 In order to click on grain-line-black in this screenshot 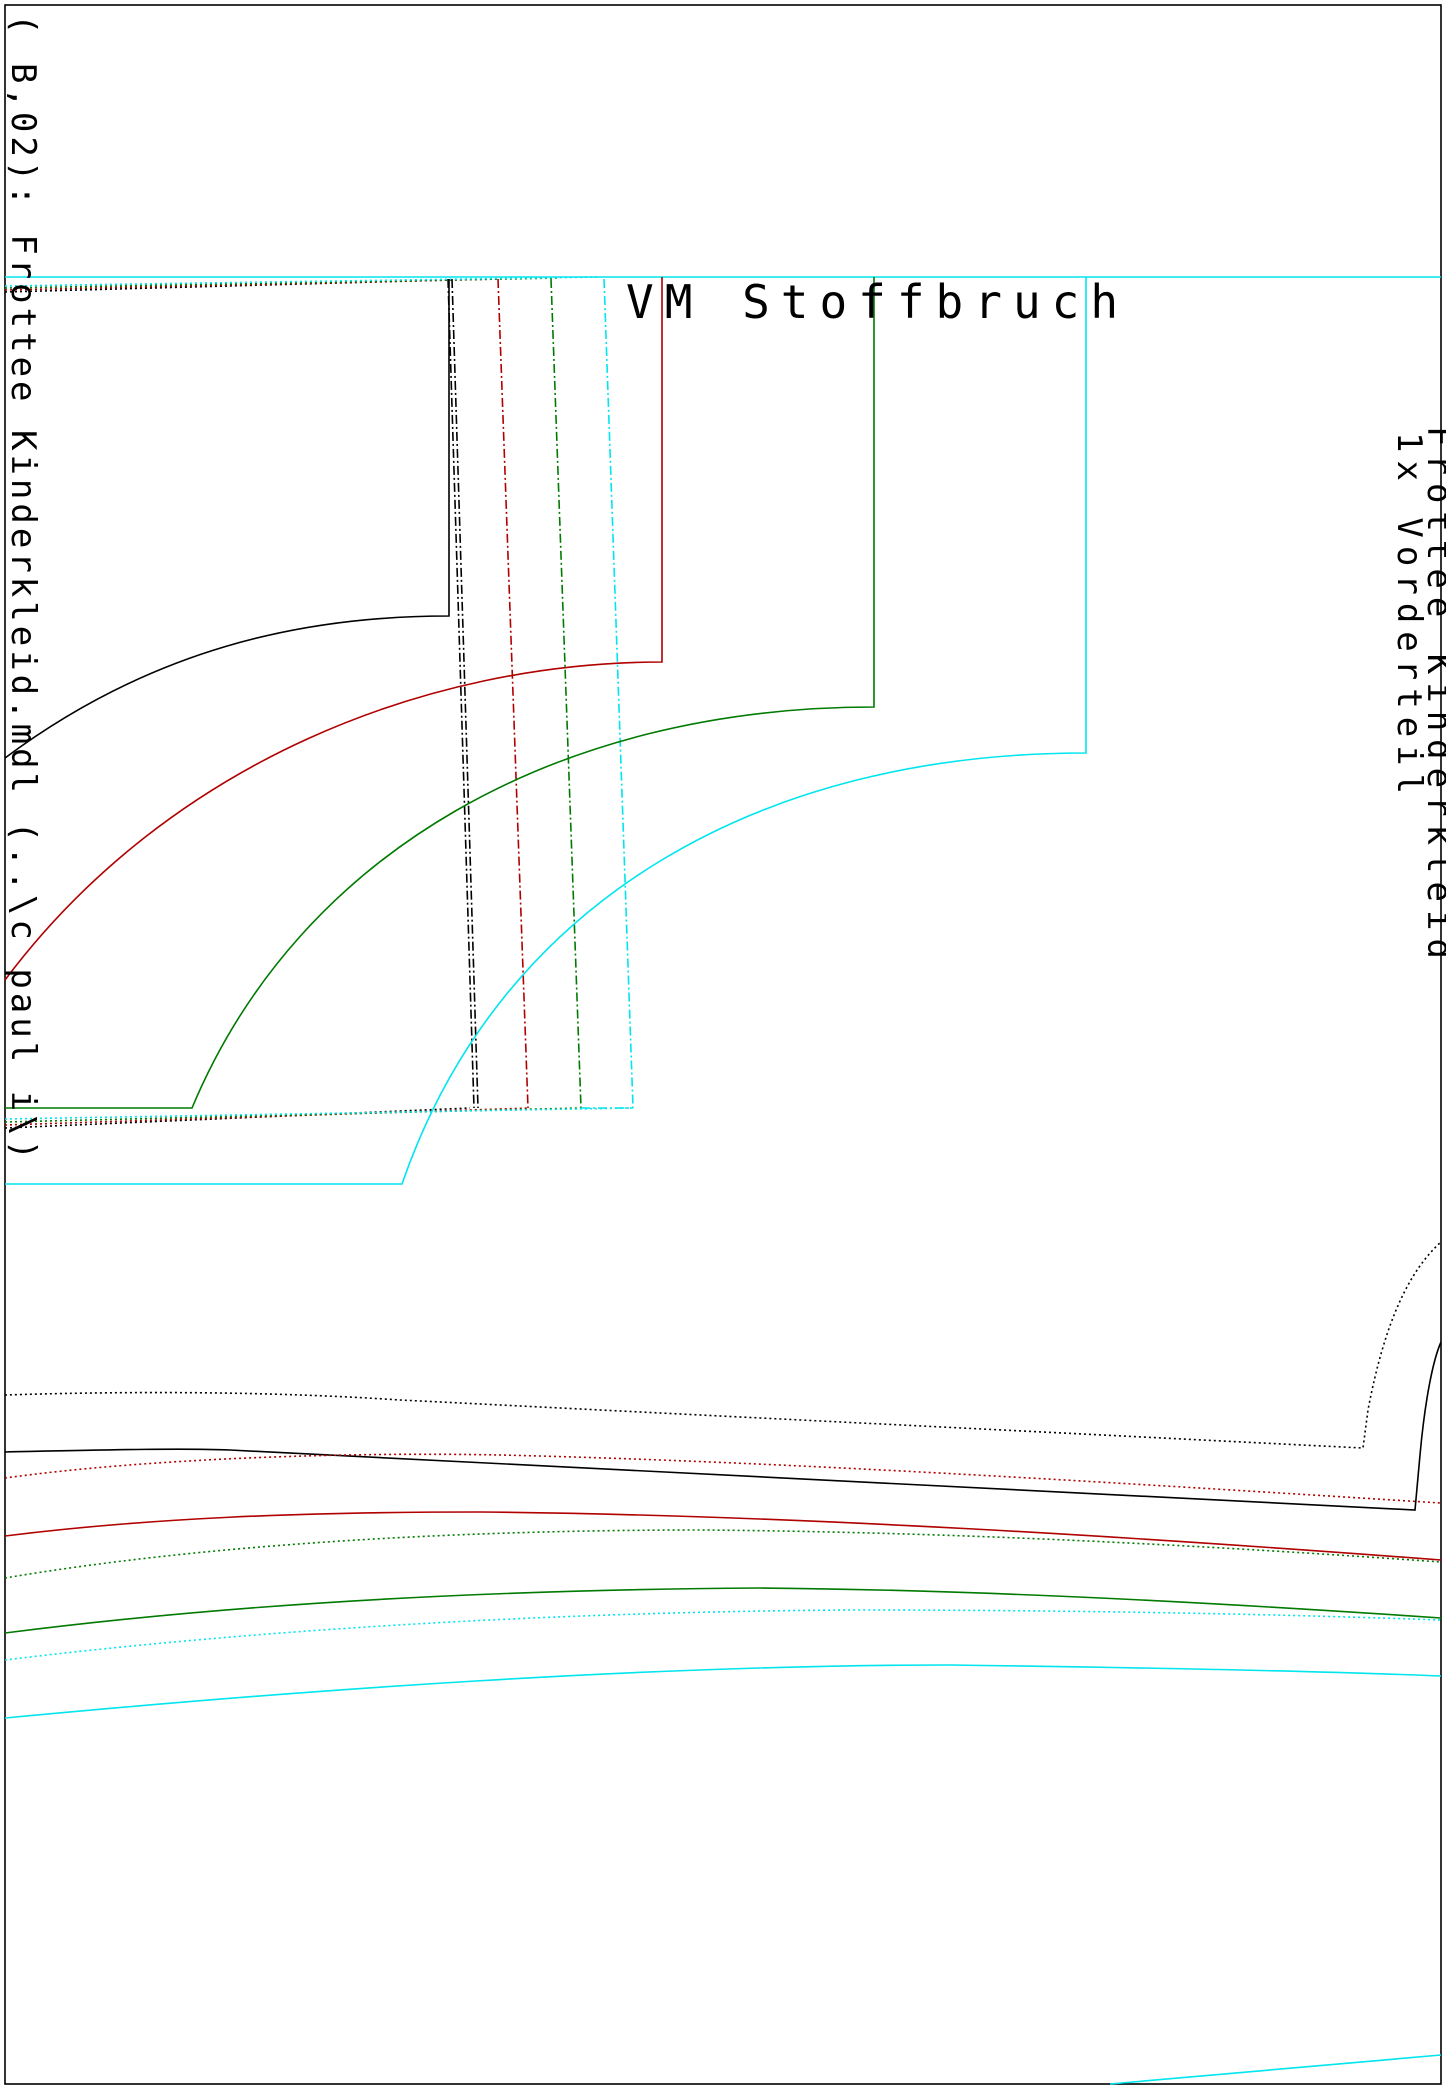, I will do `click(461, 693)`.